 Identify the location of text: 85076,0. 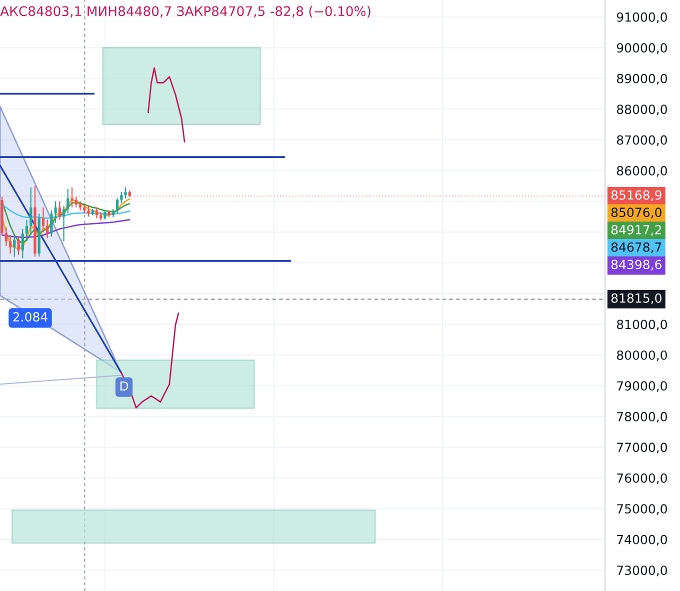
(636, 213).